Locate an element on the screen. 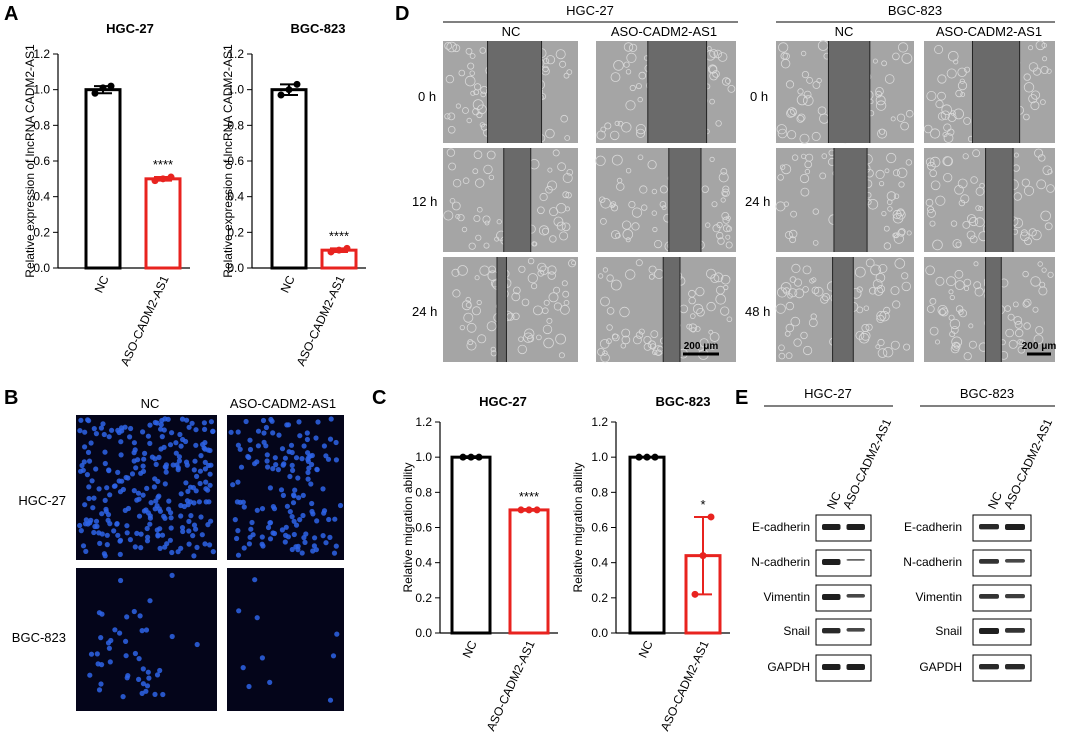 This screenshot has width=1065, height=742. panel-e-bgc823-lane-aso: ASO-CADM2-AS1 is located at coordinates (1028, 463).